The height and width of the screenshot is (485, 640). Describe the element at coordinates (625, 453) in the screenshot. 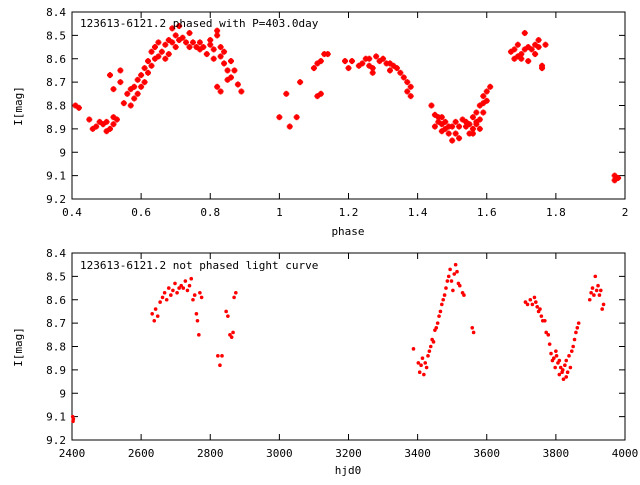

I see `x-tick-label: 4000` at that location.